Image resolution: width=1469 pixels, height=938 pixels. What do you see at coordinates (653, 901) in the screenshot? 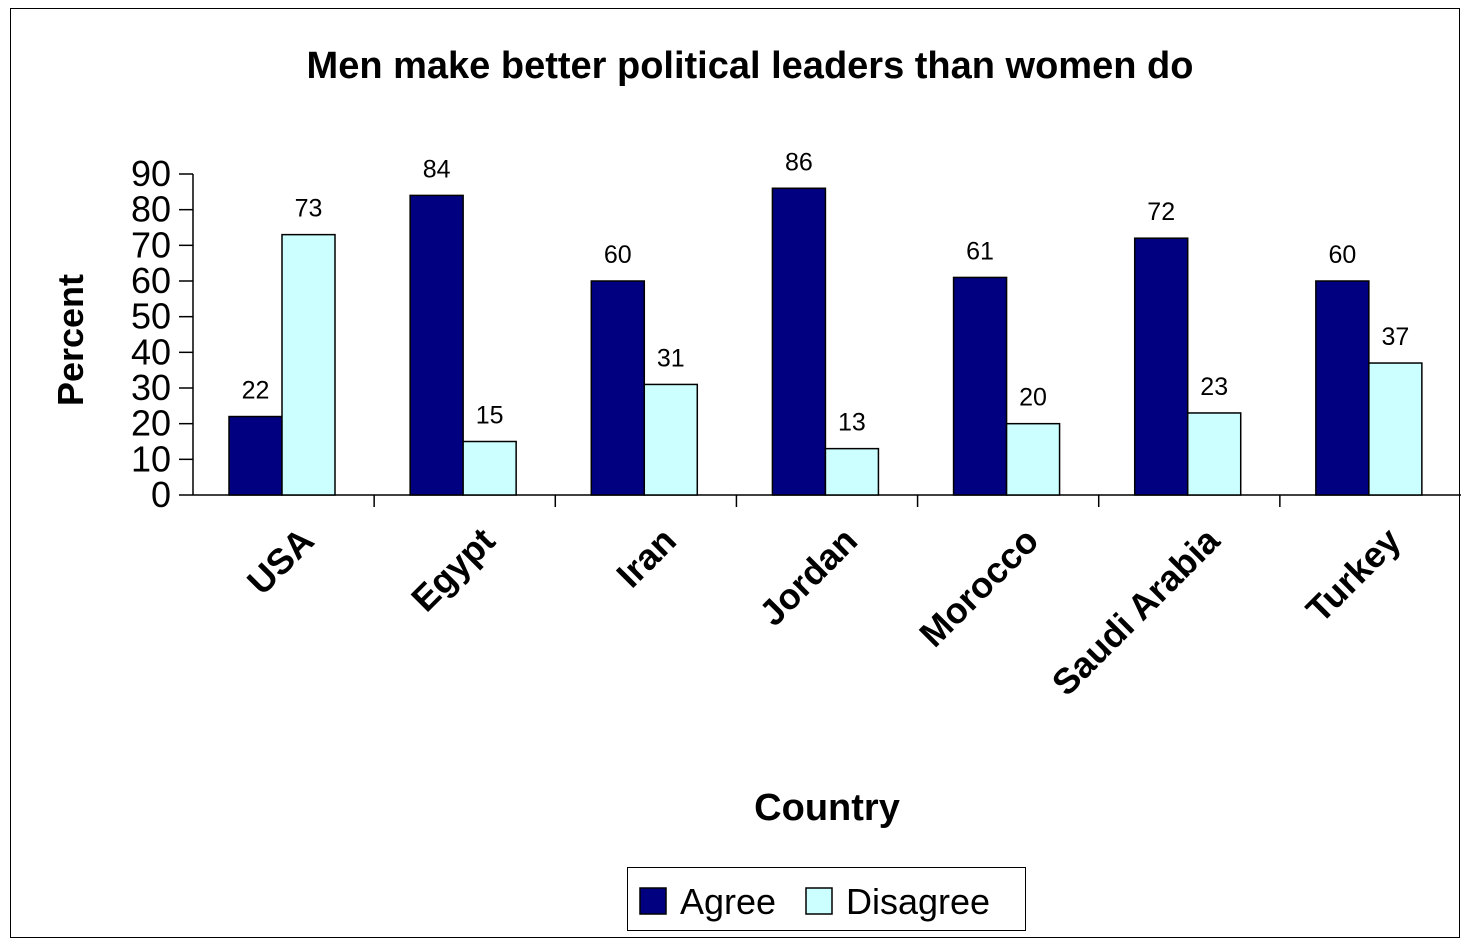
I see `legend-swatch-agree` at bounding box center [653, 901].